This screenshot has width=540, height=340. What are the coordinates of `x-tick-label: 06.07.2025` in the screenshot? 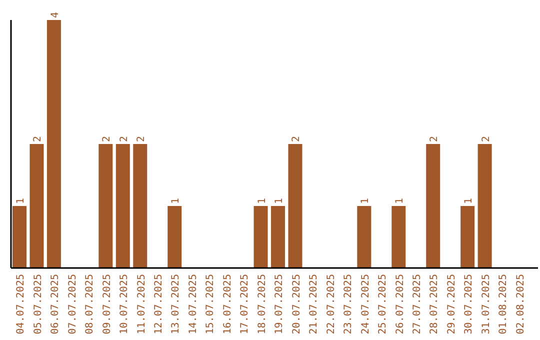 It's located at (56, 304).